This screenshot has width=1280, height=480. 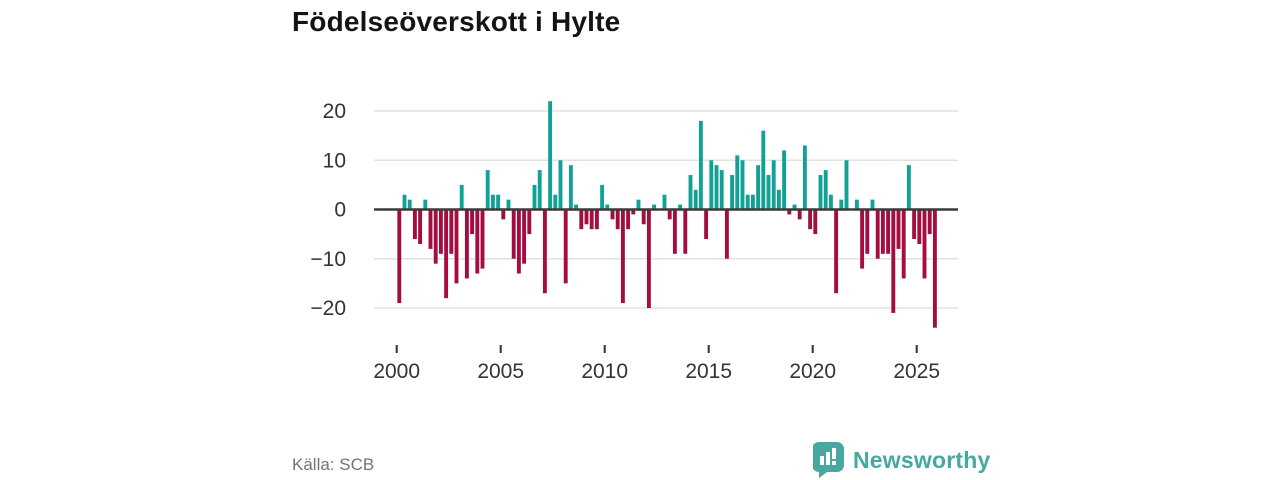 I want to click on logo-exclamation-bar, so click(x=834, y=453).